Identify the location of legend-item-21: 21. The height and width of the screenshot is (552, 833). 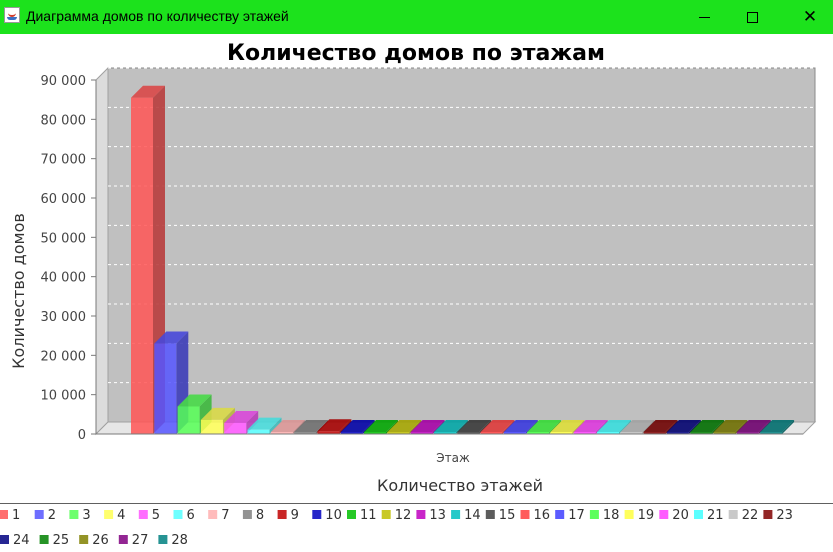
(709, 515).